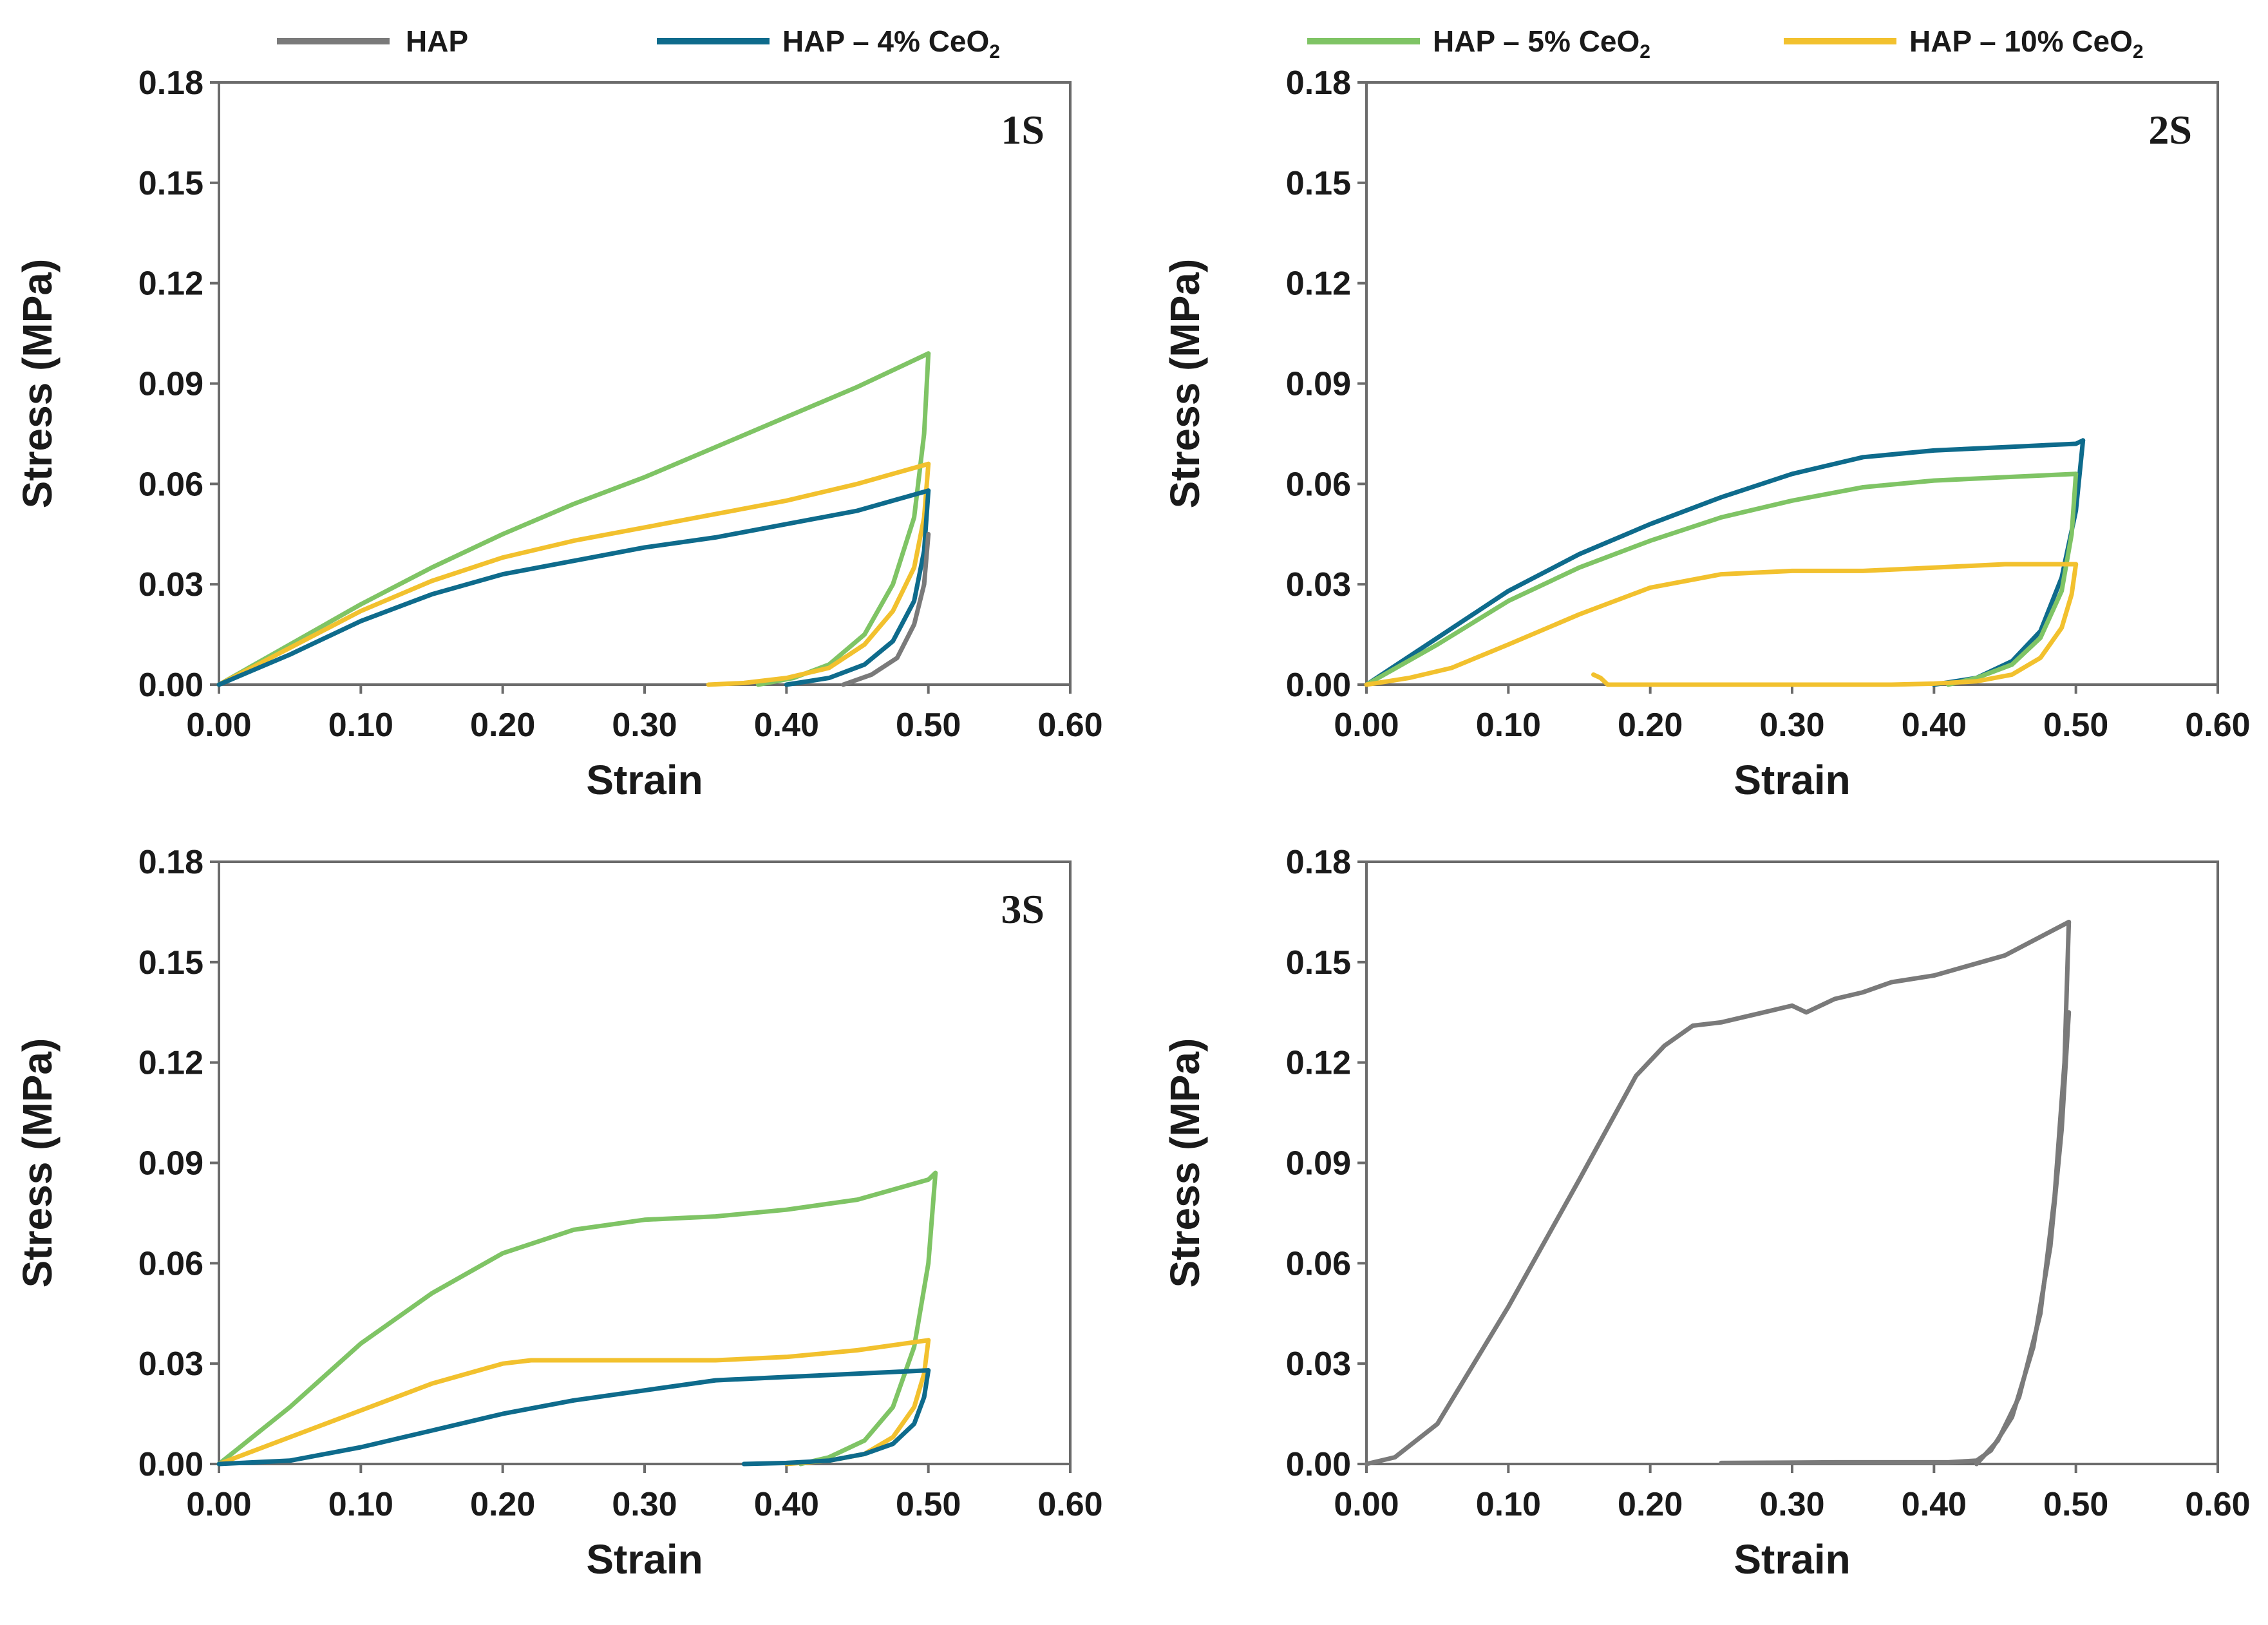 This screenshot has width=2268, height=1625. Describe the element at coordinates (2026, 43) in the screenshot. I see `legend-label-hap-10-ceo2: HAP – 10% CeO2` at that location.